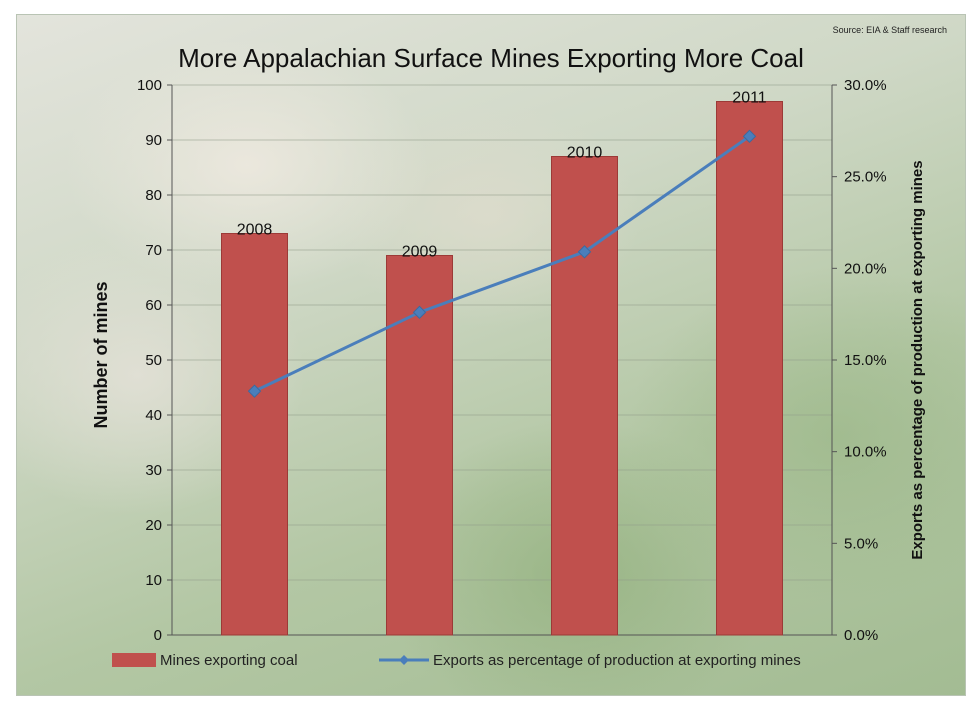 The width and height of the screenshot is (980, 704). Describe the element at coordinates (865, 452) in the screenshot. I see `y2-tick-label: 10.0%` at that location.